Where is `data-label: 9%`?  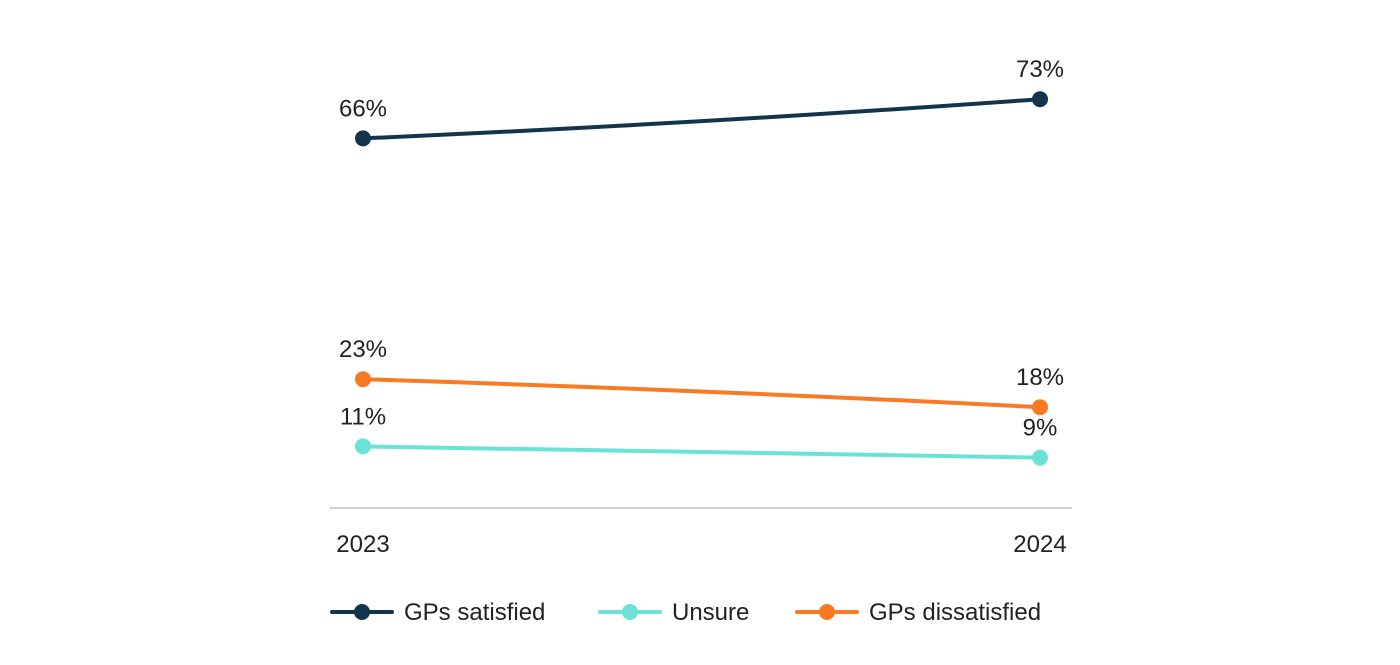 data-label: 9% is located at coordinates (1040, 428).